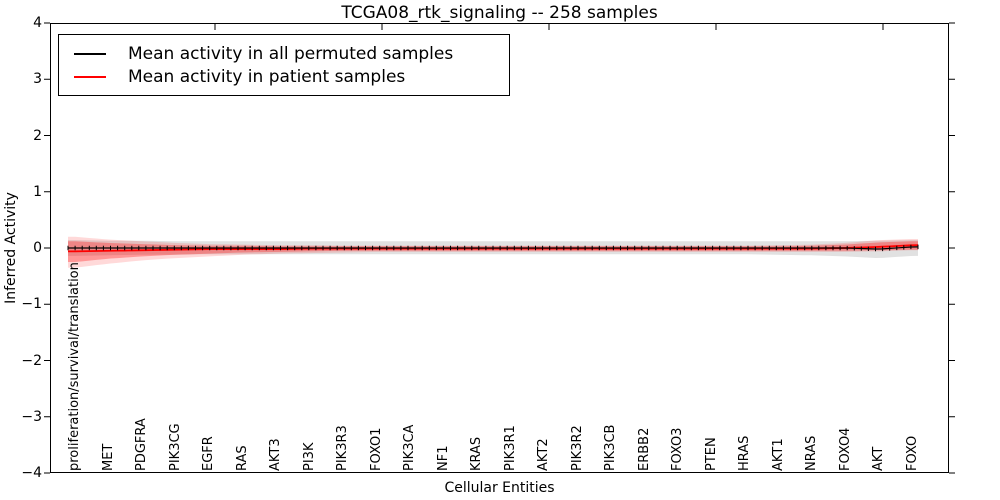 The image size is (1000, 500). Describe the element at coordinates (90, 76) in the screenshot. I see `red-line-icon` at that location.